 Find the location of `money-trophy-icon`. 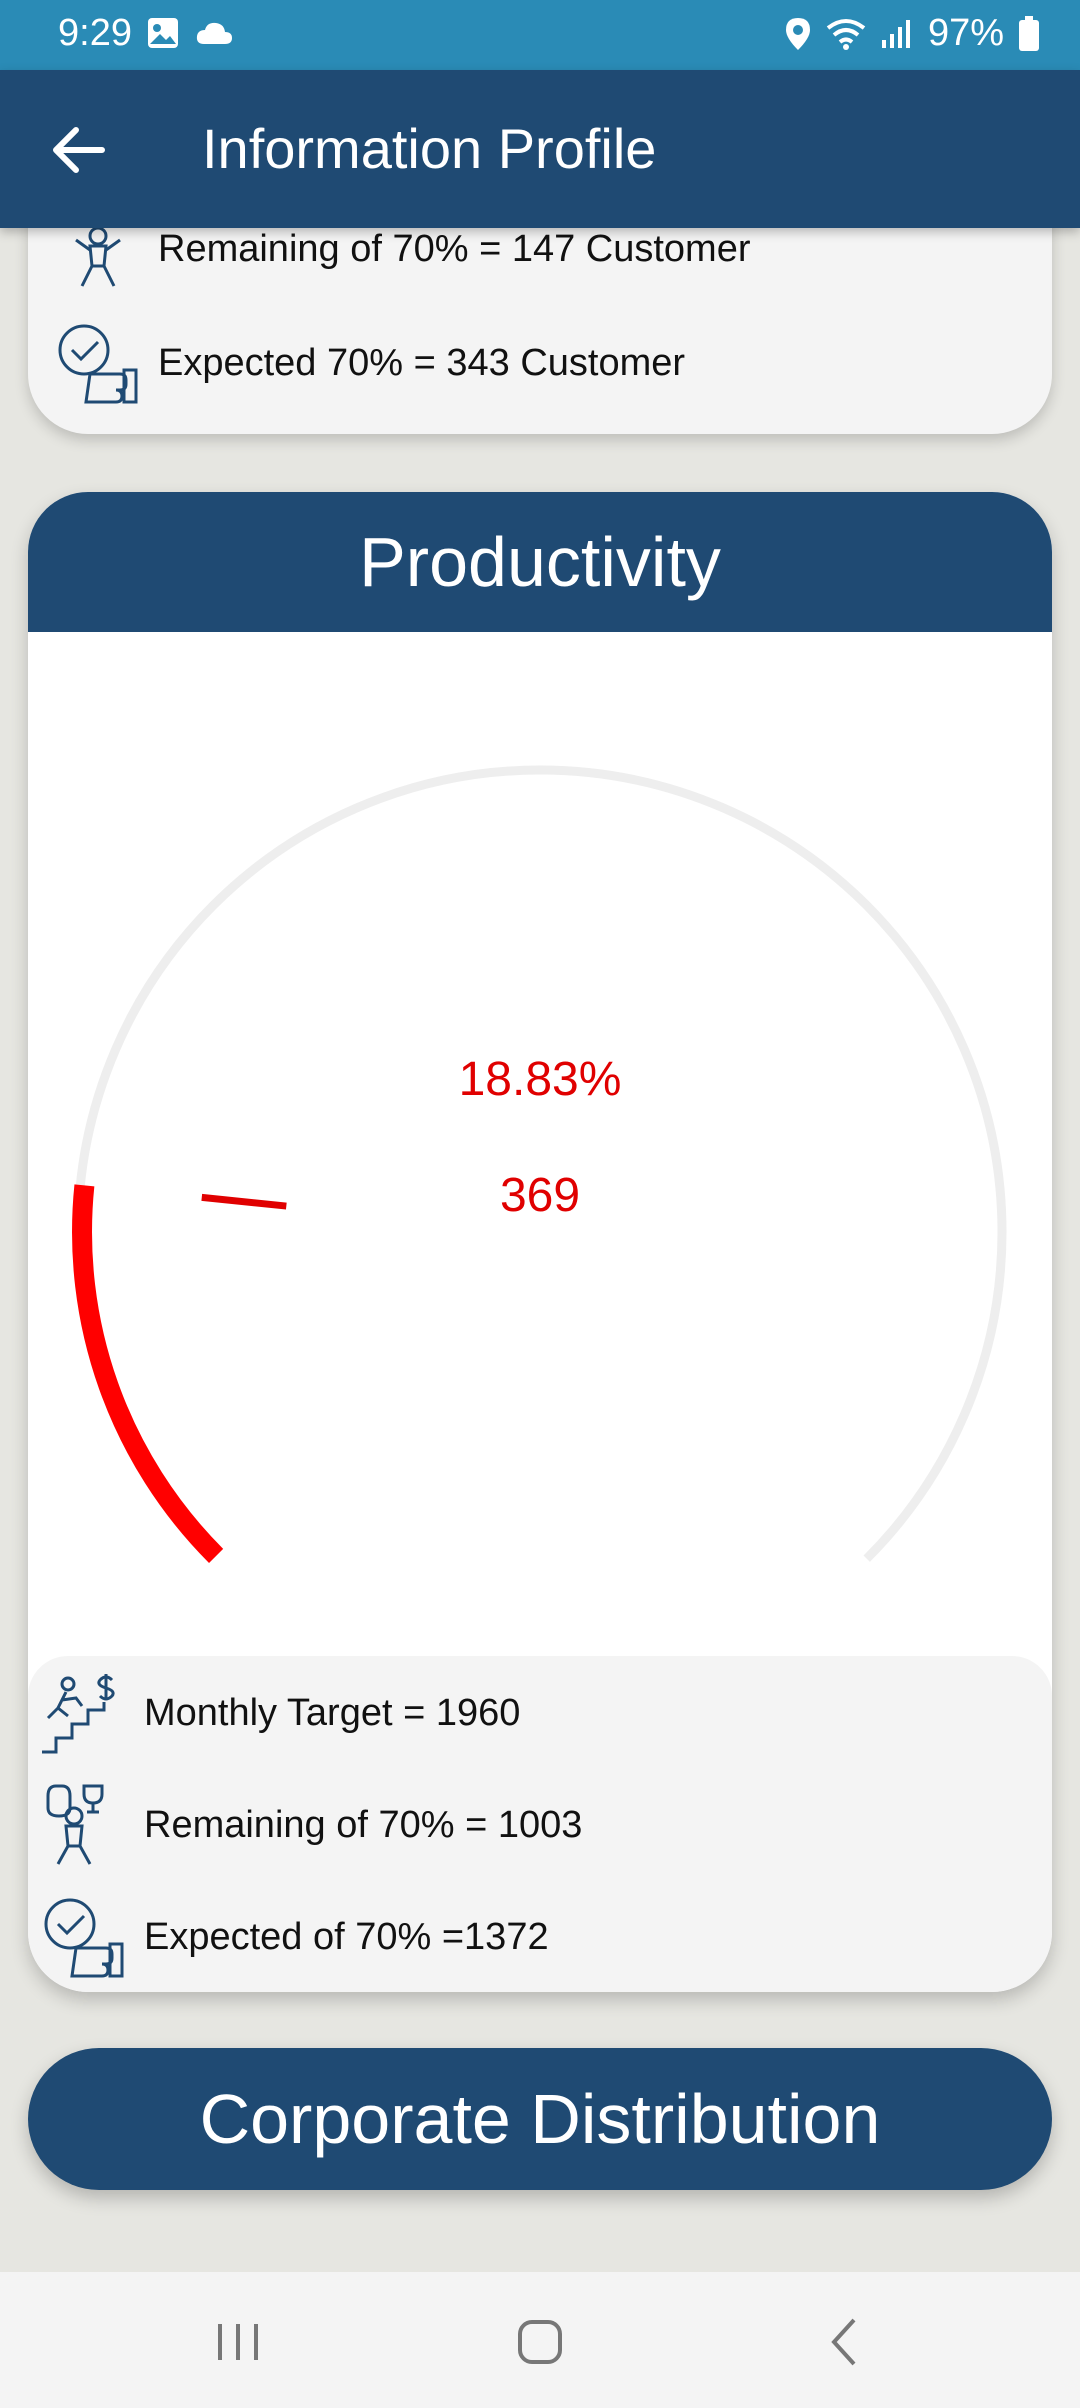

money-trophy-icon is located at coordinates (75, 1824).